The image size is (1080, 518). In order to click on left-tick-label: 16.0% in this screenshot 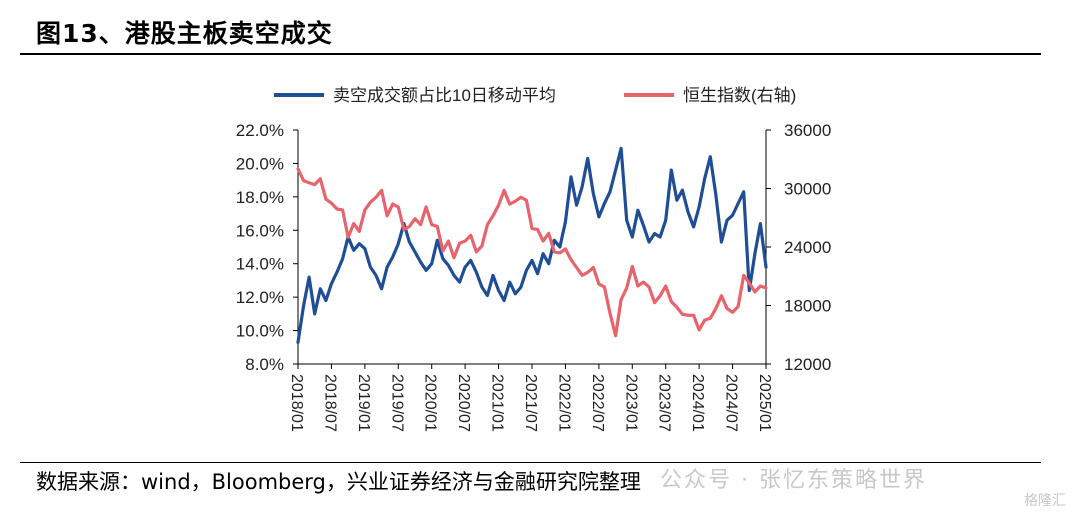, I will do `click(260, 230)`.